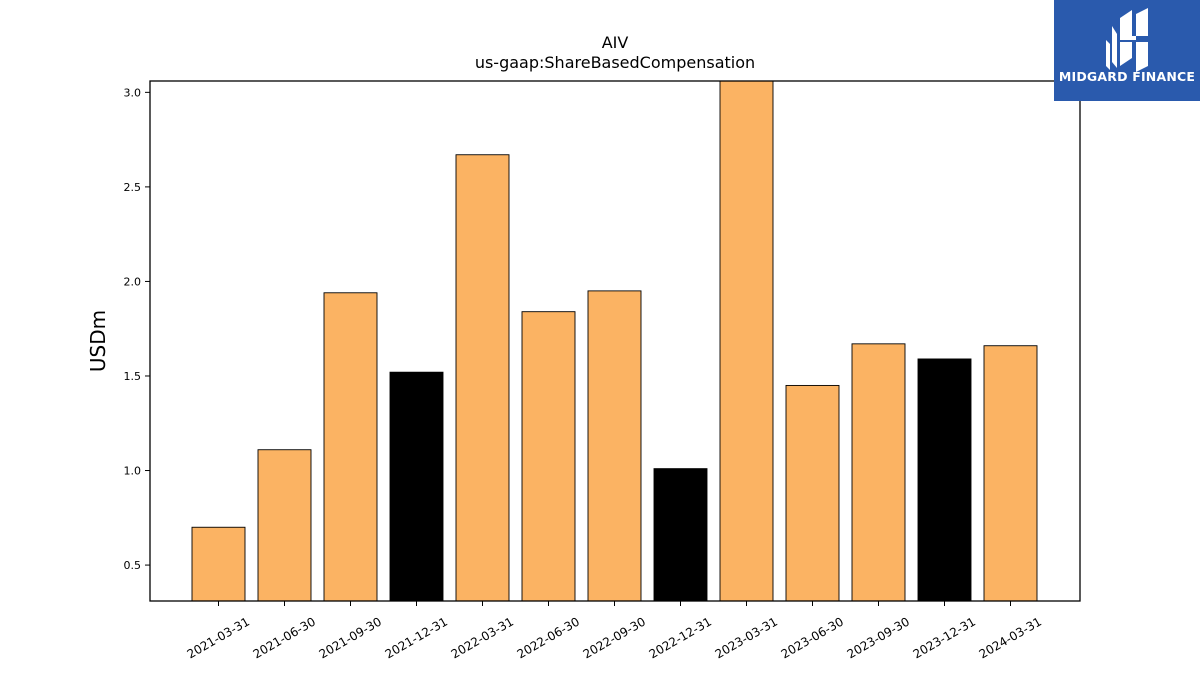 This screenshot has width=1200, height=675. I want to click on y-tick-label: 0.5, so click(133, 565).